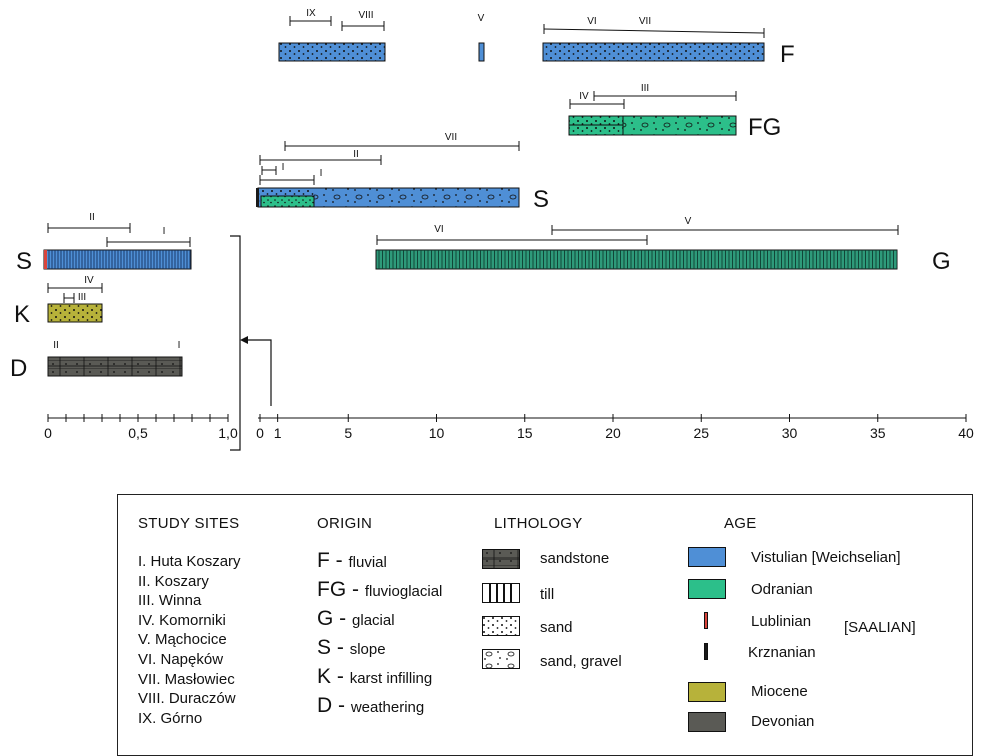 The height and width of the screenshot is (756, 983). What do you see at coordinates (371, 705) in the screenshot?
I see `origin-item: D - weathering` at bounding box center [371, 705].